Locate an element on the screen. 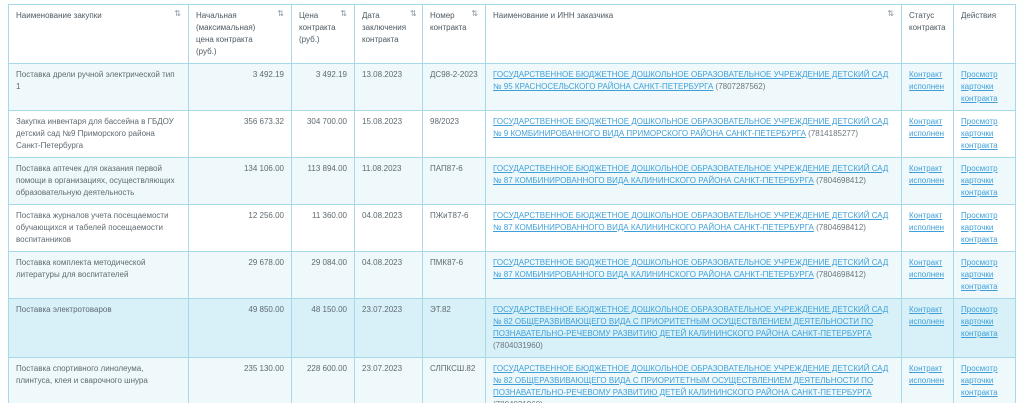 The width and height of the screenshot is (1024, 403). price-cell: 228 600.00 is located at coordinates (323, 380).